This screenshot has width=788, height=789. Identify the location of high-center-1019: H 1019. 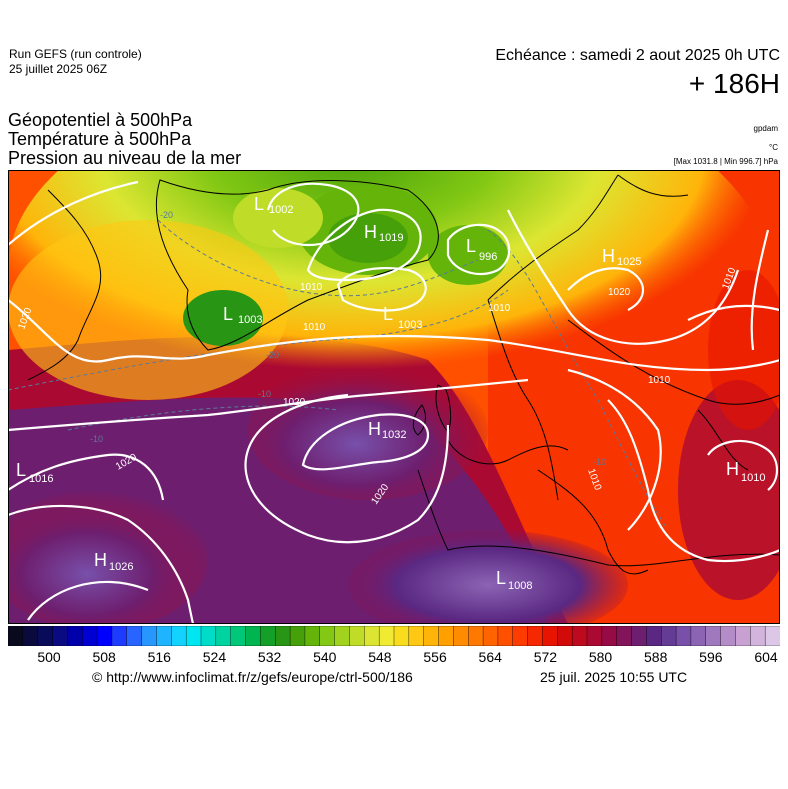
(383, 233).